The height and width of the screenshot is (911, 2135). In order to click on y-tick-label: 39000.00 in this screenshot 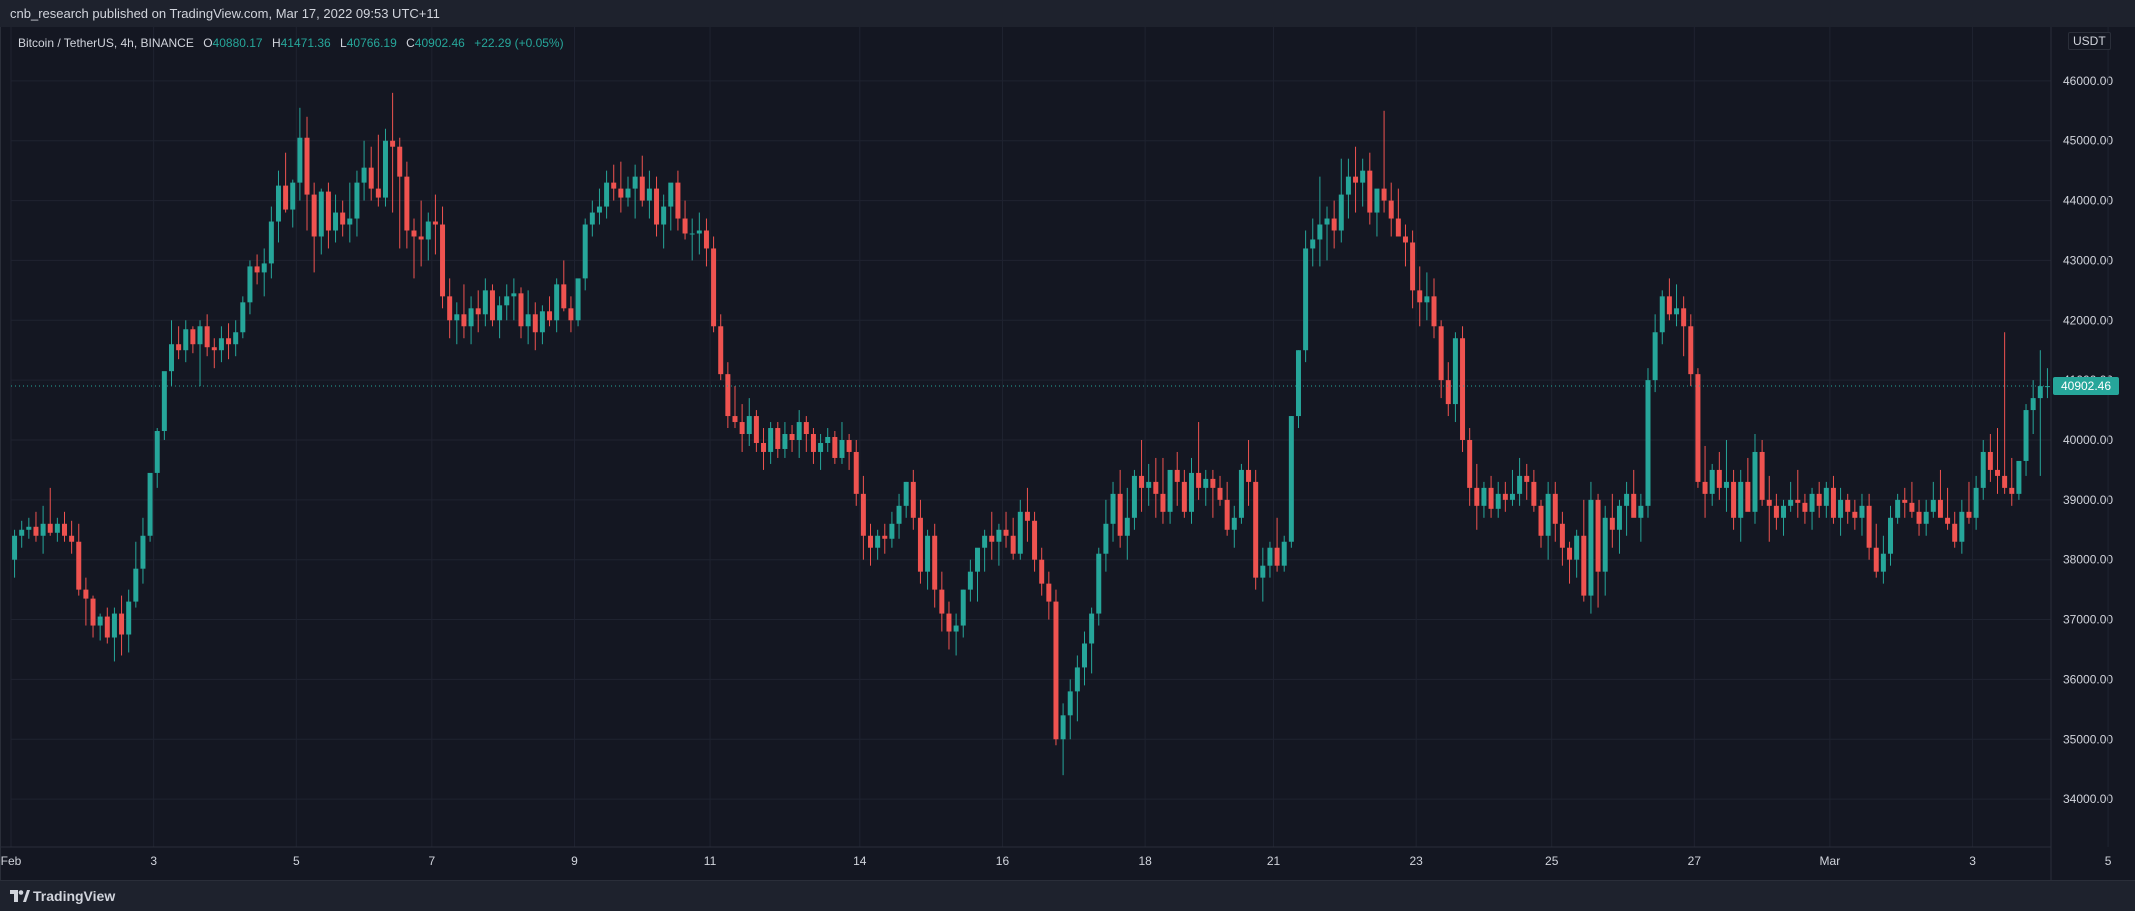, I will do `click(2088, 500)`.